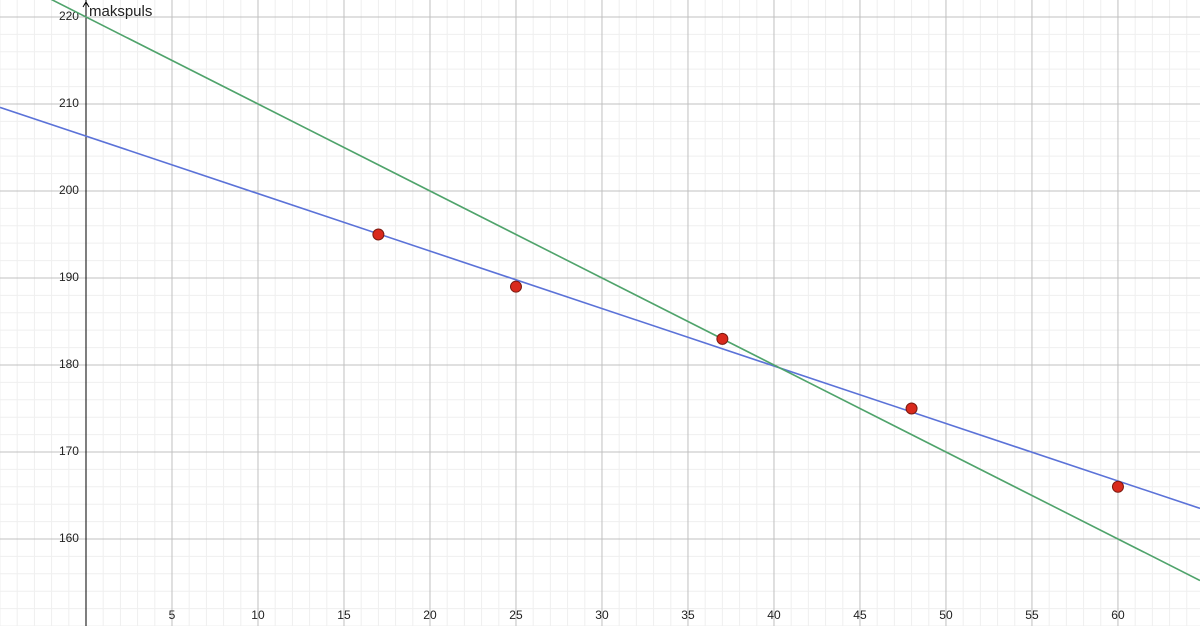  What do you see at coordinates (258, 615) in the screenshot?
I see `x-tick-label: 10` at bounding box center [258, 615].